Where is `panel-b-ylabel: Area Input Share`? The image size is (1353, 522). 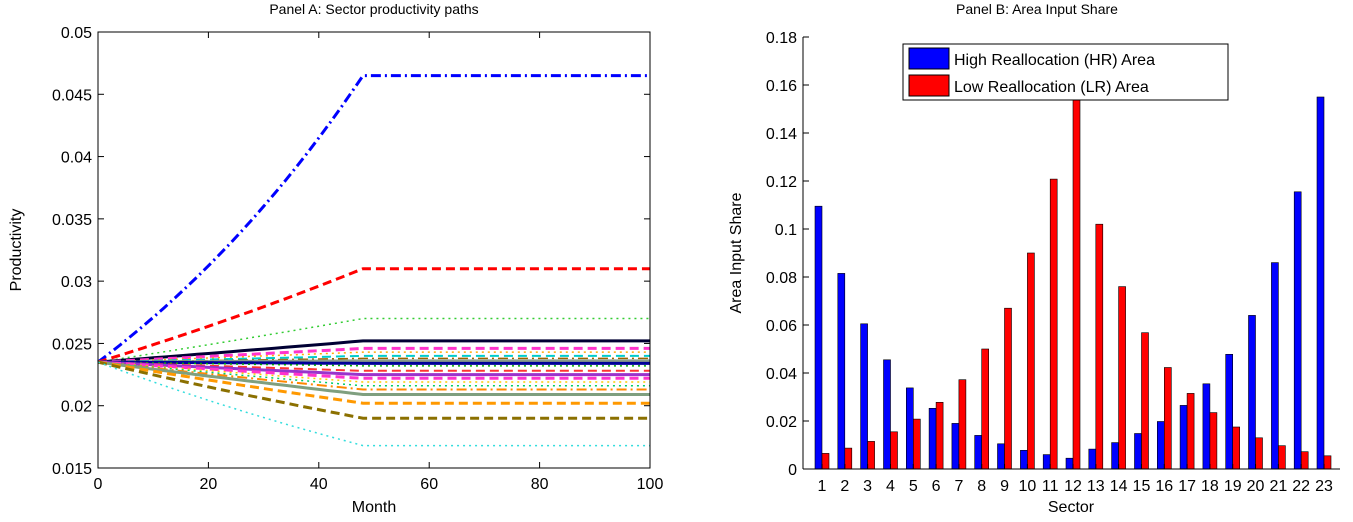 panel-b-ylabel: Area Input Share is located at coordinates (736, 252).